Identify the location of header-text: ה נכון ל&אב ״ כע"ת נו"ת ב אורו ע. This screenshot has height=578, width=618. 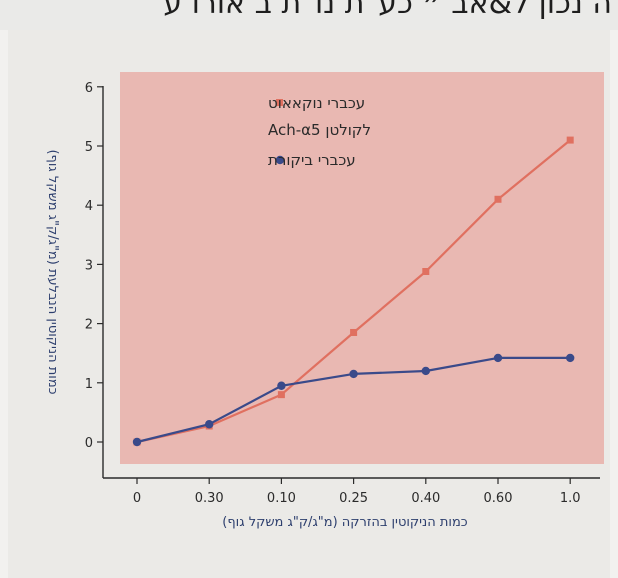
(387, 10).